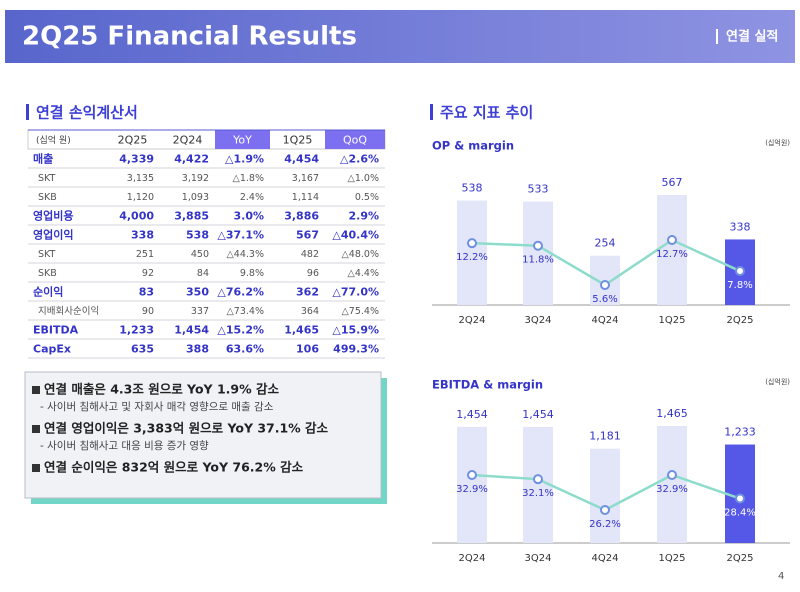 Image resolution: width=800 pixels, height=592 pixels. What do you see at coordinates (486, 113) in the screenshot?
I see `section-title: 주요 지표 추이` at bounding box center [486, 113].